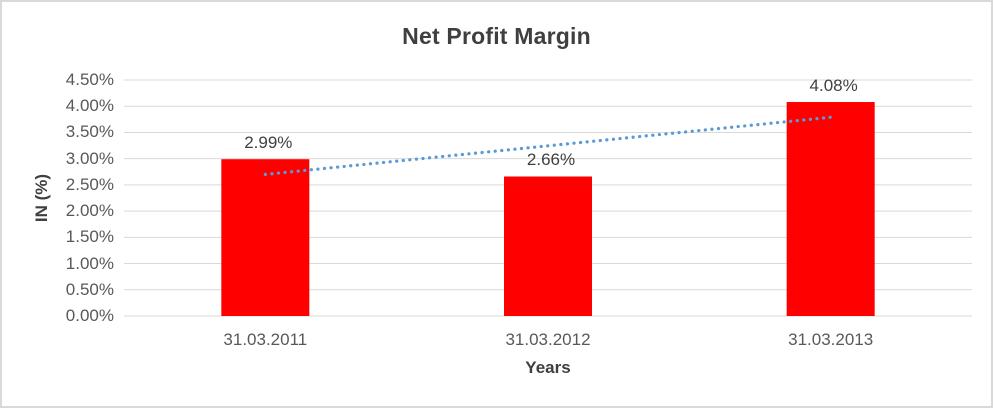  Describe the element at coordinates (265, 339) in the screenshot. I see `x-tick-label: 31.03.2011` at that location.